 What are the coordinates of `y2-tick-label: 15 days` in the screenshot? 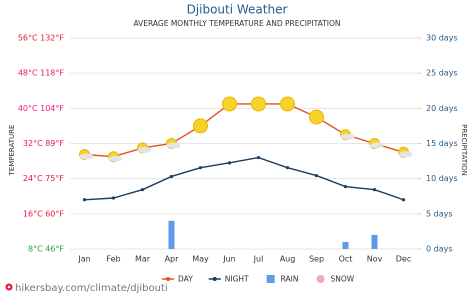 It's located at (442, 143).